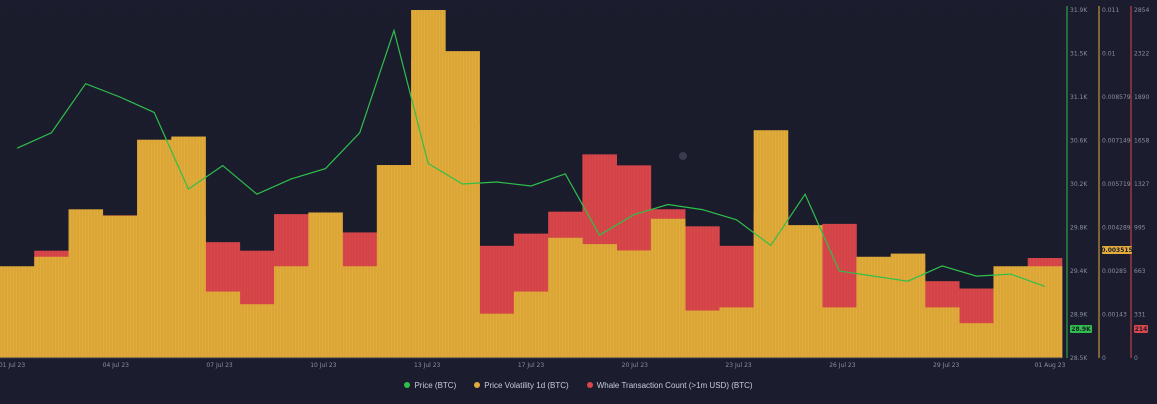 The image size is (1157, 404). Describe the element at coordinates (477, 385) in the screenshot. I see `legend-dot-volatility` at that location.